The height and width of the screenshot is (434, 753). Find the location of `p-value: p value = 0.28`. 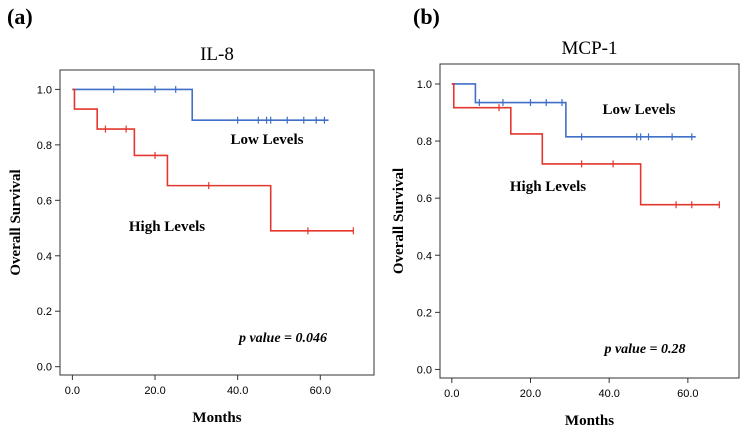

p-value: p value = 0.28 is located at coordinates (644, 349).